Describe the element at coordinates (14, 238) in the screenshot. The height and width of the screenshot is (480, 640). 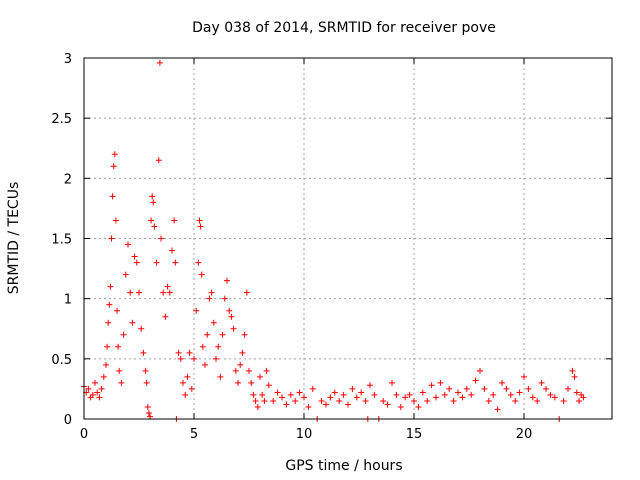
I see `y-axis-label: SRMTID / TECUs` at that location.